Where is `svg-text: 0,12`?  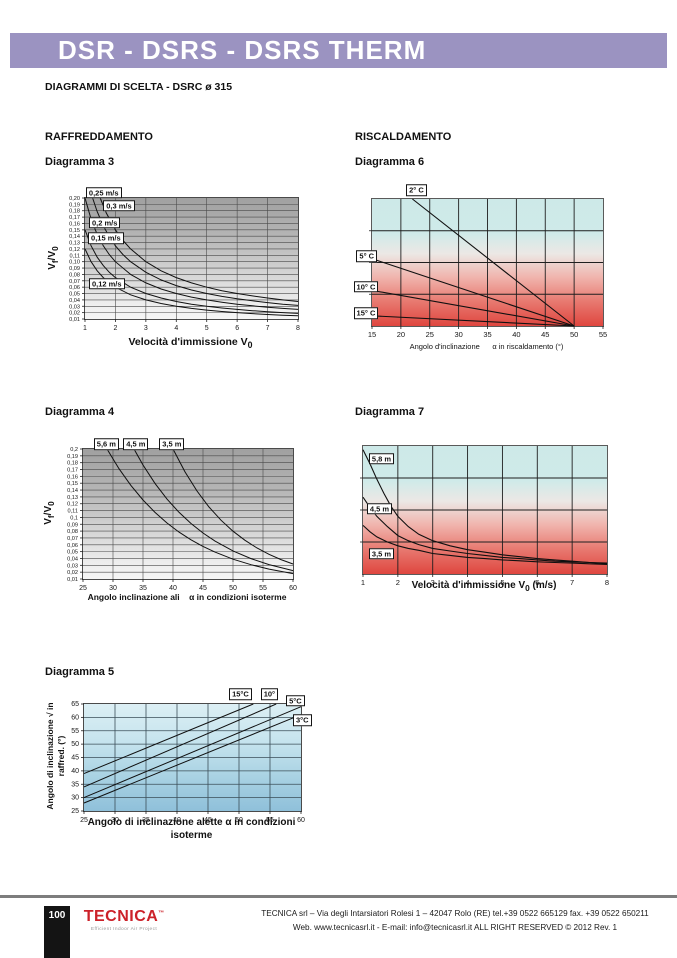 svg-text: 0,12 is located at coordinates (72, 505).